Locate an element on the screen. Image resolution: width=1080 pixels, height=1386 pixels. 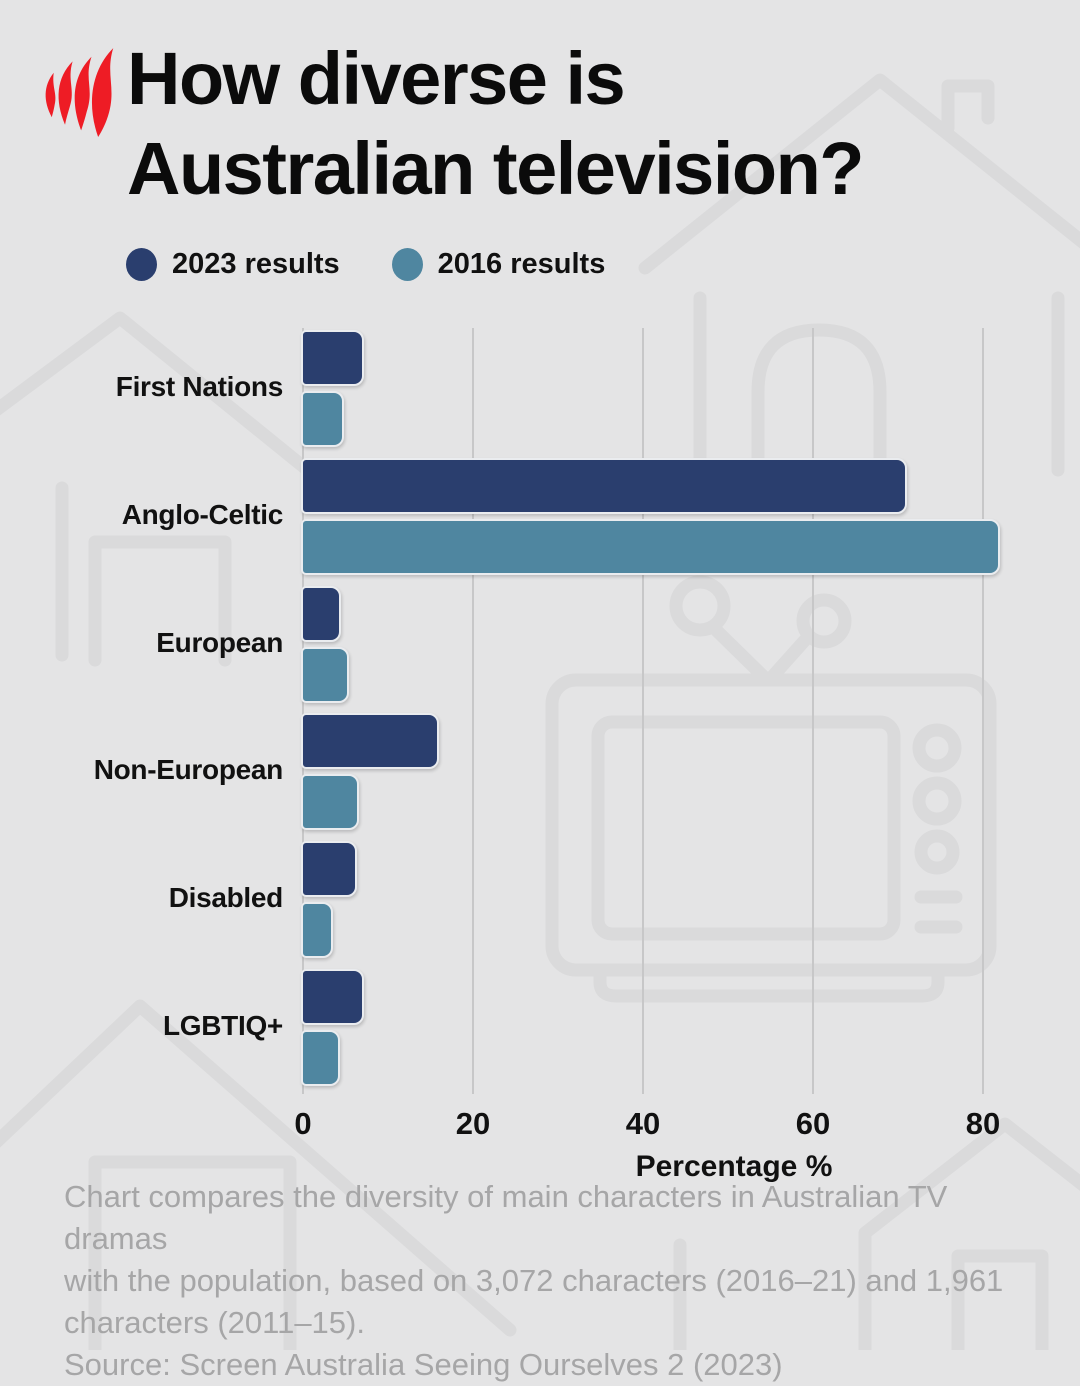
footer-line: characters (2011–15). is located at coordinates (214, 1322).